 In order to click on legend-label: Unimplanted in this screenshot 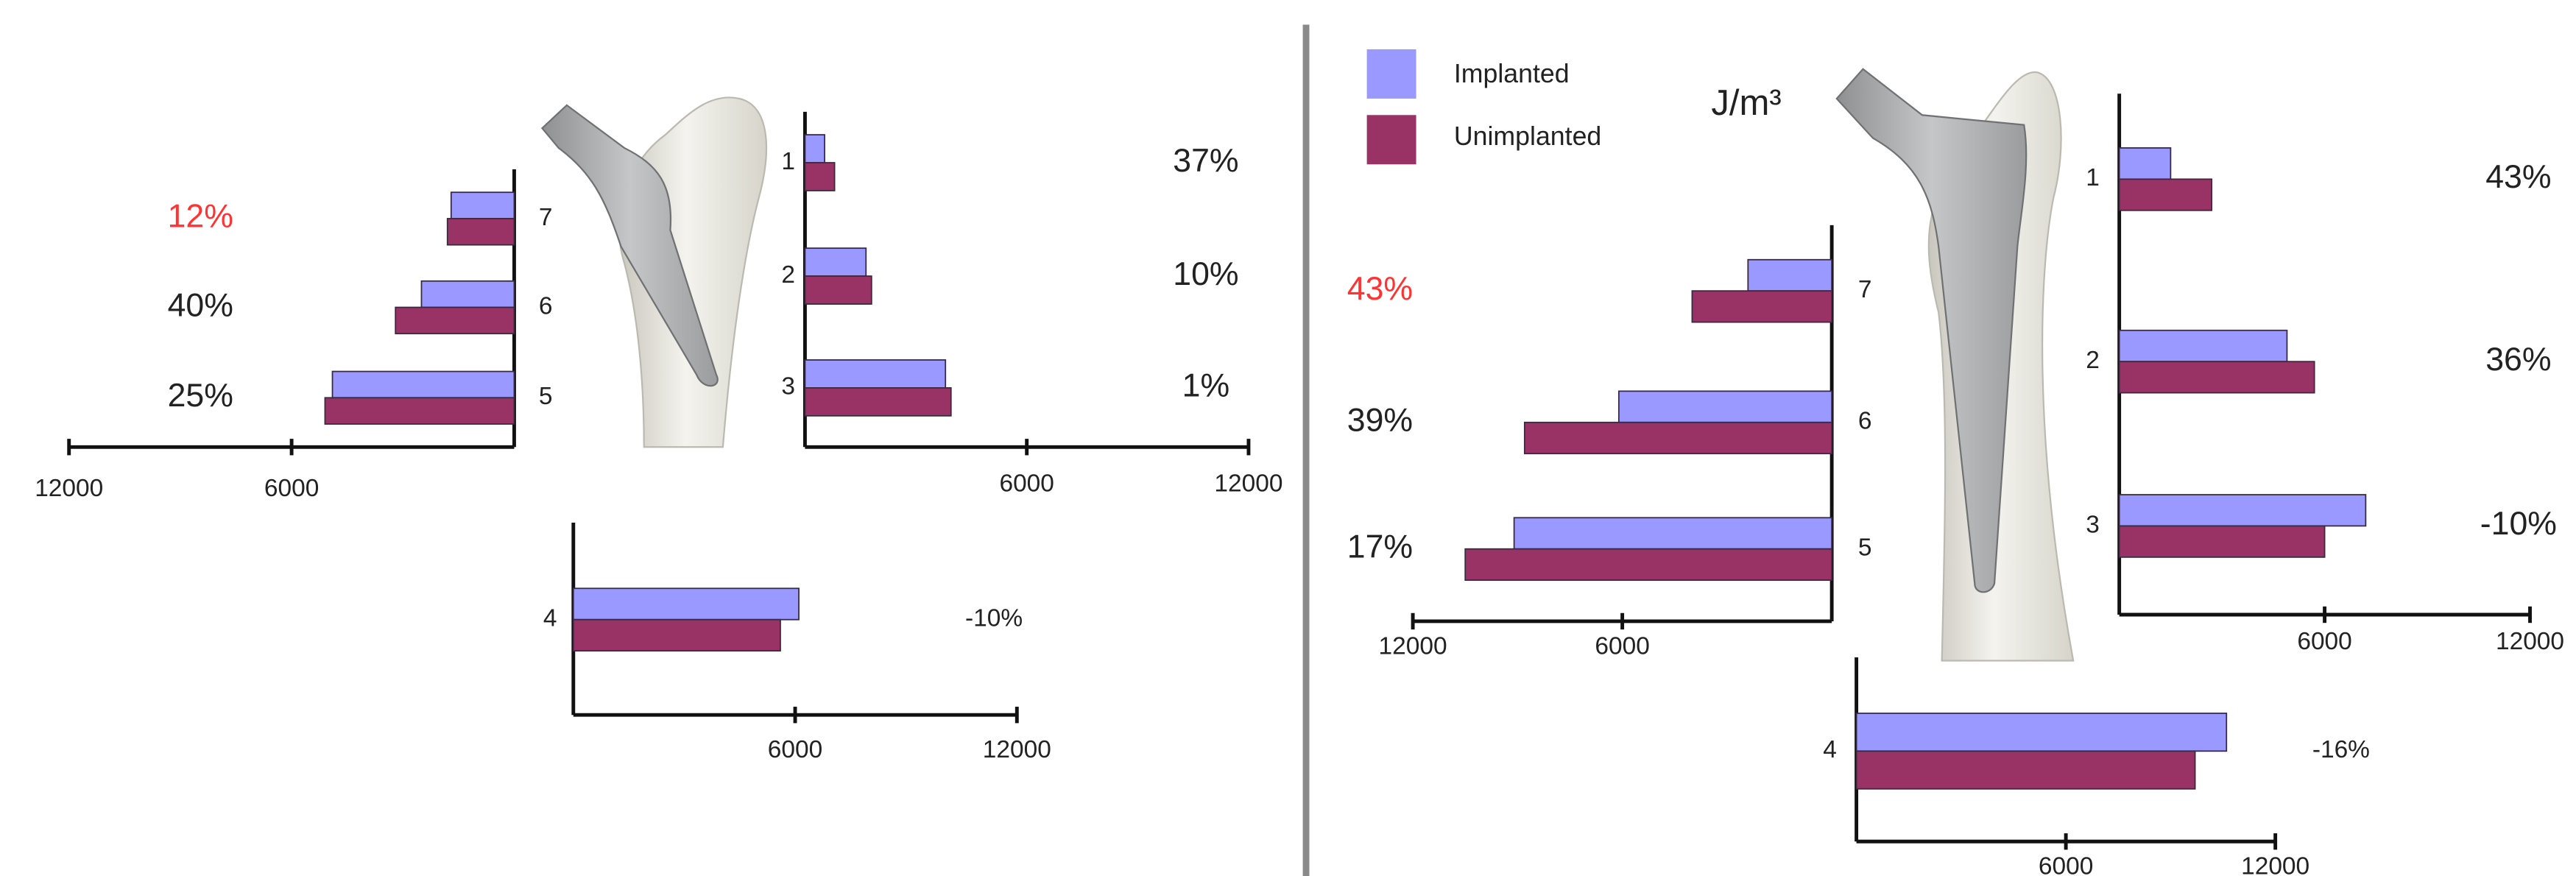, I will do `click(1527, 136)`.